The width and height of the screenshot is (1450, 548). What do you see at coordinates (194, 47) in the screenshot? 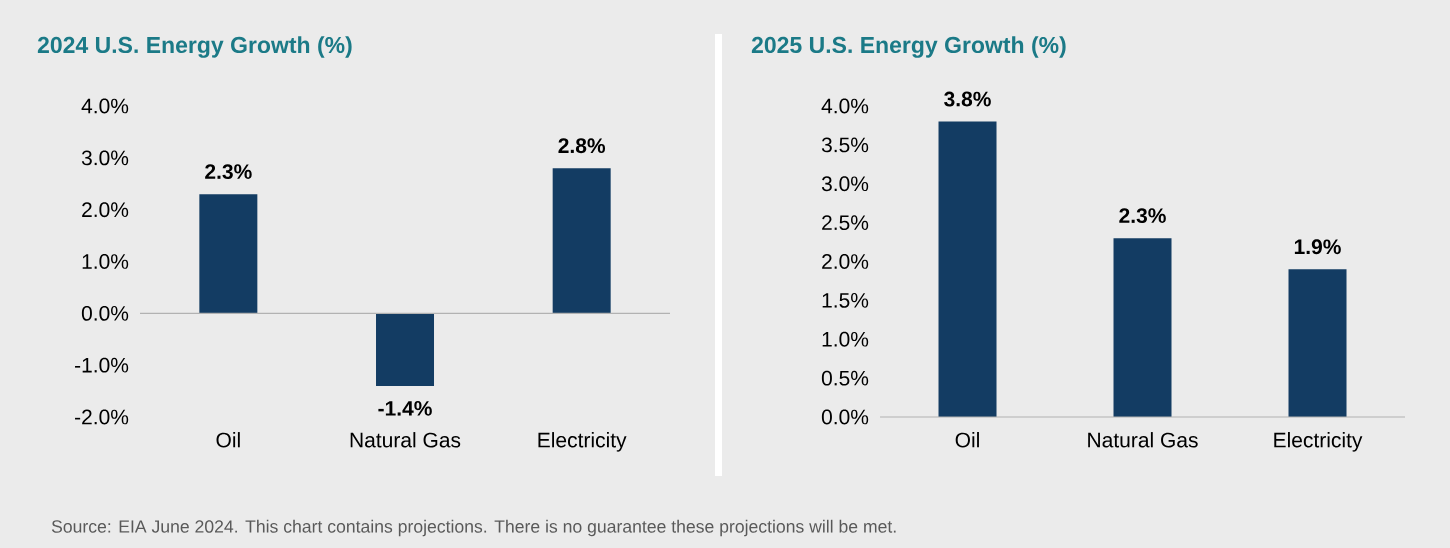
I see `chart-title: 2024 U.S. Energy Growth (%)` at bounding box center [194, 47].